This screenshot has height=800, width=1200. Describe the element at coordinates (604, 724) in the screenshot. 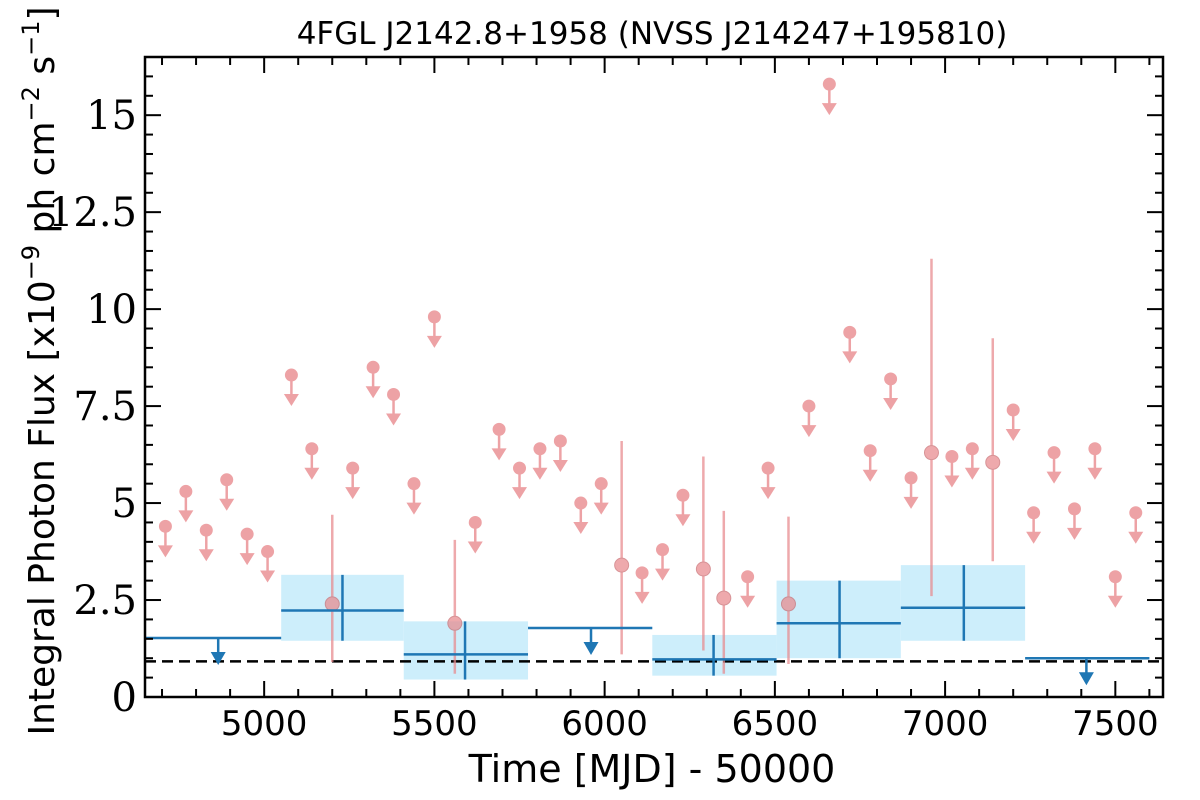

I see `x-tick-label: 6000` at that location.